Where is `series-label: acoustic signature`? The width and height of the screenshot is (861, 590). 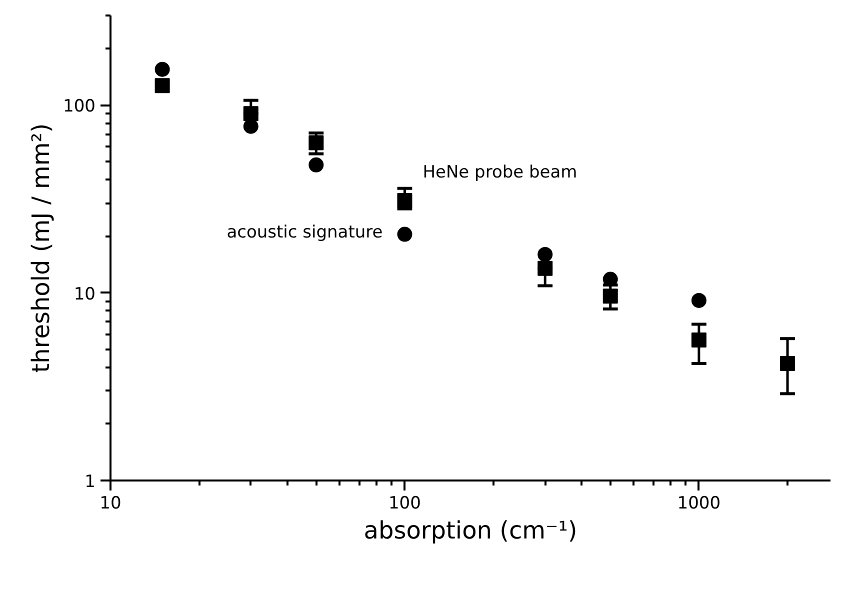
series-label: acoustic signature is located at coordinates (304, 232).